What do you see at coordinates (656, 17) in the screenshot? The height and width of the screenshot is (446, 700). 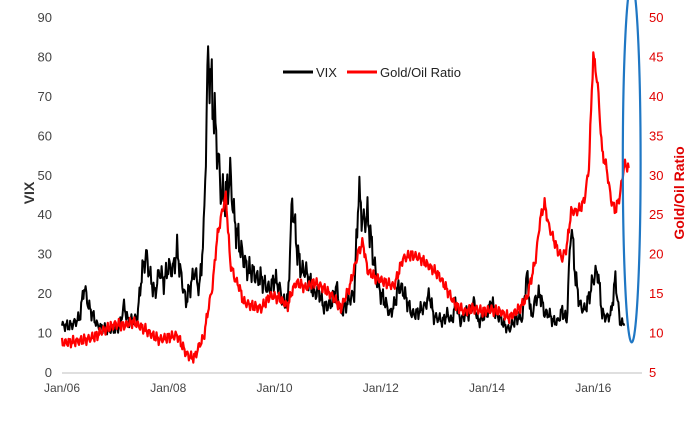 I see `right-tick-label: 50` at bounding box center [656, 17].